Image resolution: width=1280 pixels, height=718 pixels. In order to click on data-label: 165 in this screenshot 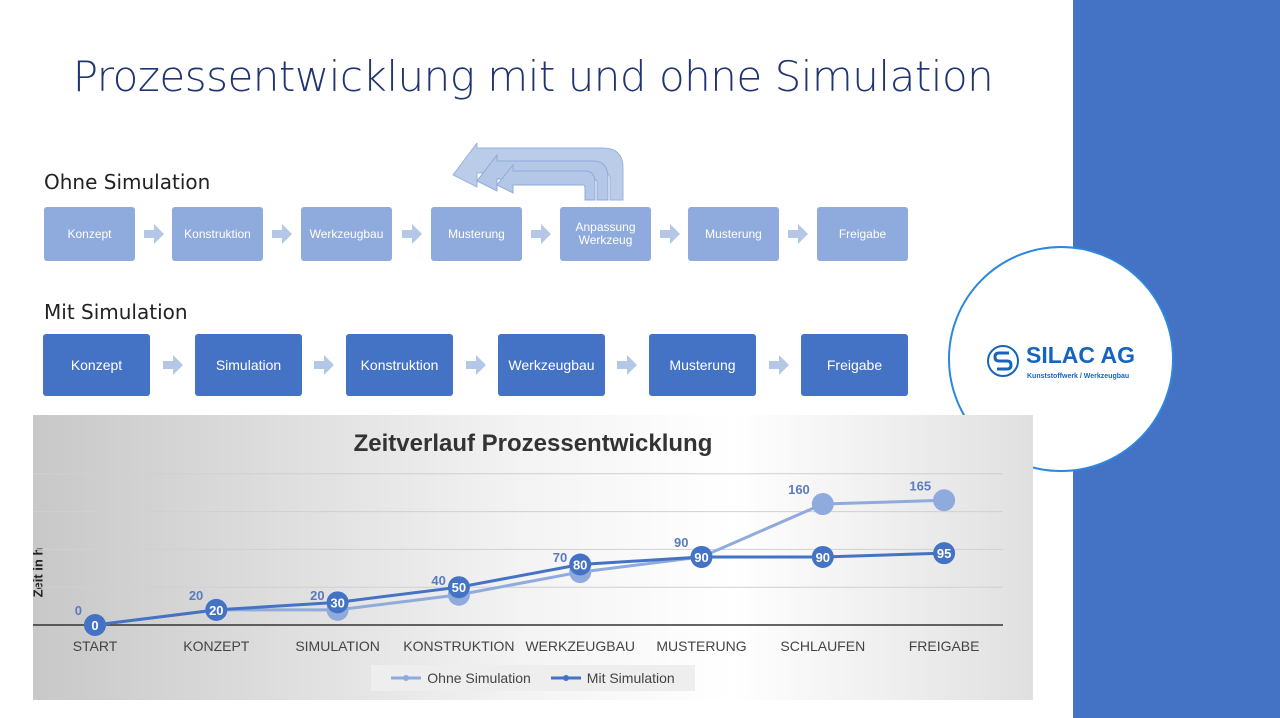, I will do `click(920, 485)`.